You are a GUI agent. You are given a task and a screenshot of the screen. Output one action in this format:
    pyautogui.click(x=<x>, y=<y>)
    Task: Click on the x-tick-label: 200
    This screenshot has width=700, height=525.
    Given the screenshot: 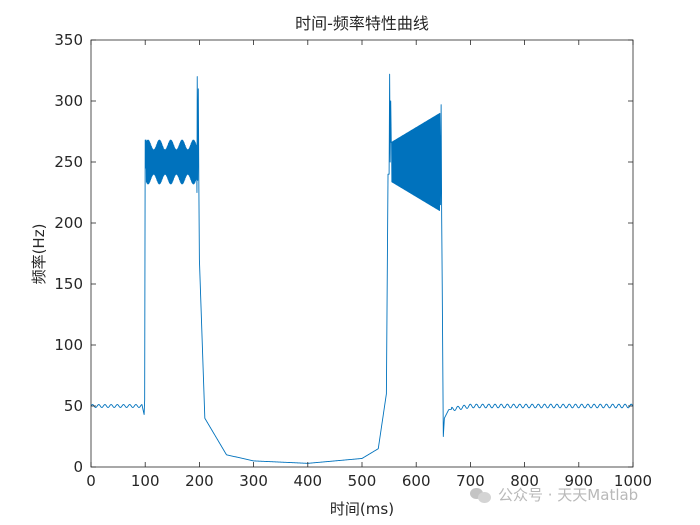 What is the action you would take?
    pyautogui.click(x=199, y=481)
    